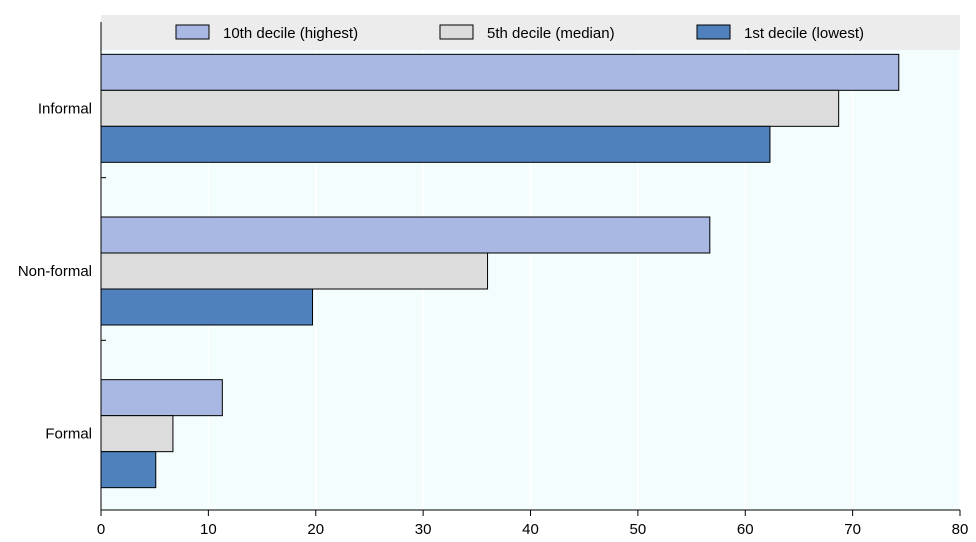  I want to click on legend-box, so click(530, 32).